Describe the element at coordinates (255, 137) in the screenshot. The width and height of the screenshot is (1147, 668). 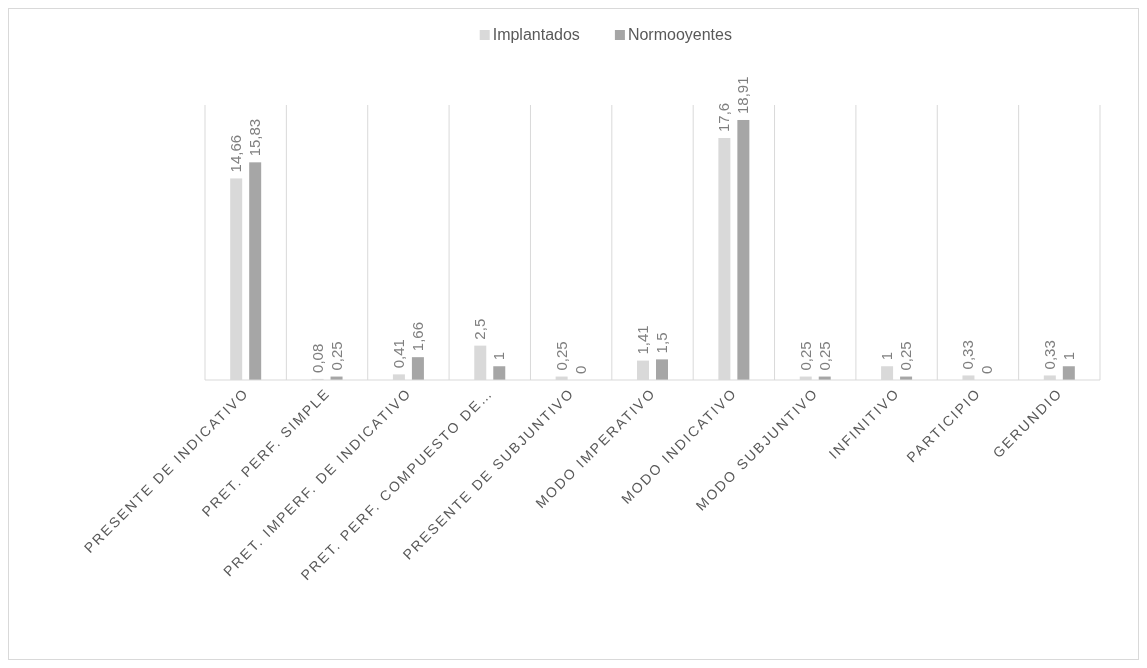
I see `data-label: 15,83` at that location.